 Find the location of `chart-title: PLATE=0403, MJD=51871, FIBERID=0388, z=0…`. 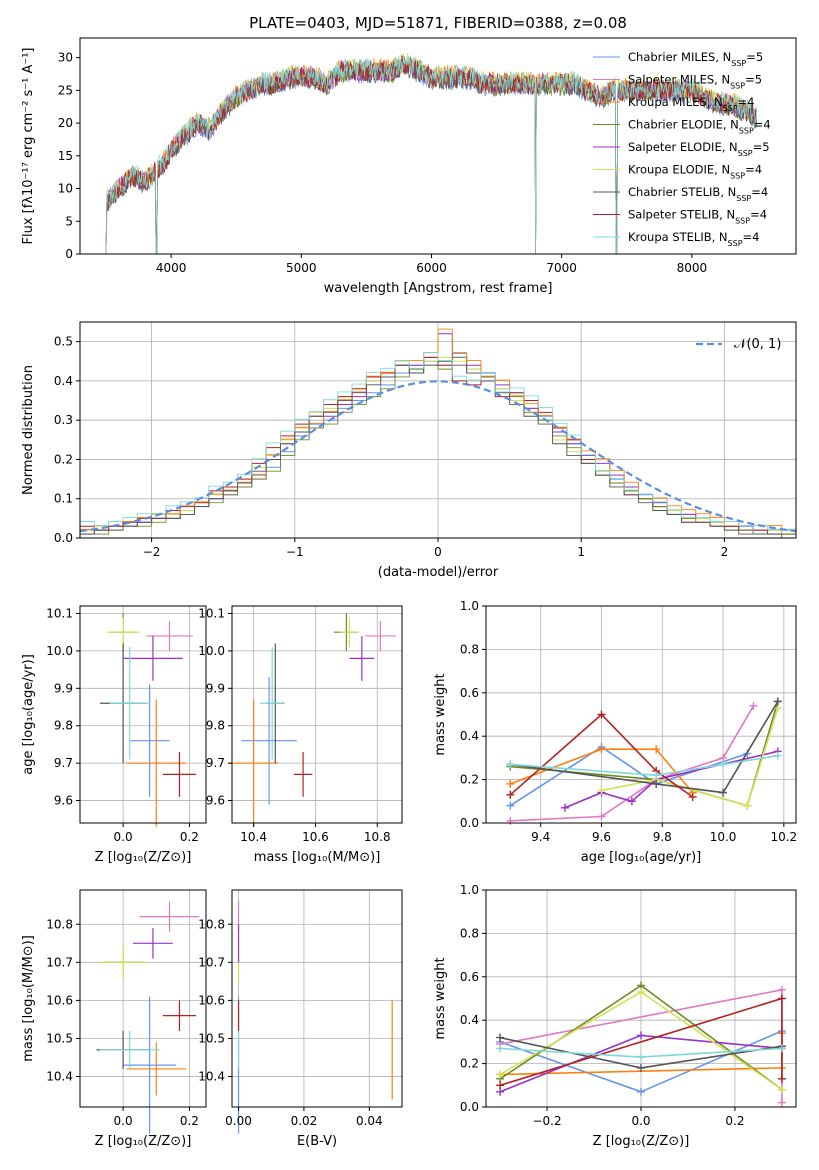

chart-title: PLATE=0403, MJD=51871, FIBERID=0388, z=0… is located at coordinates (438, 23).